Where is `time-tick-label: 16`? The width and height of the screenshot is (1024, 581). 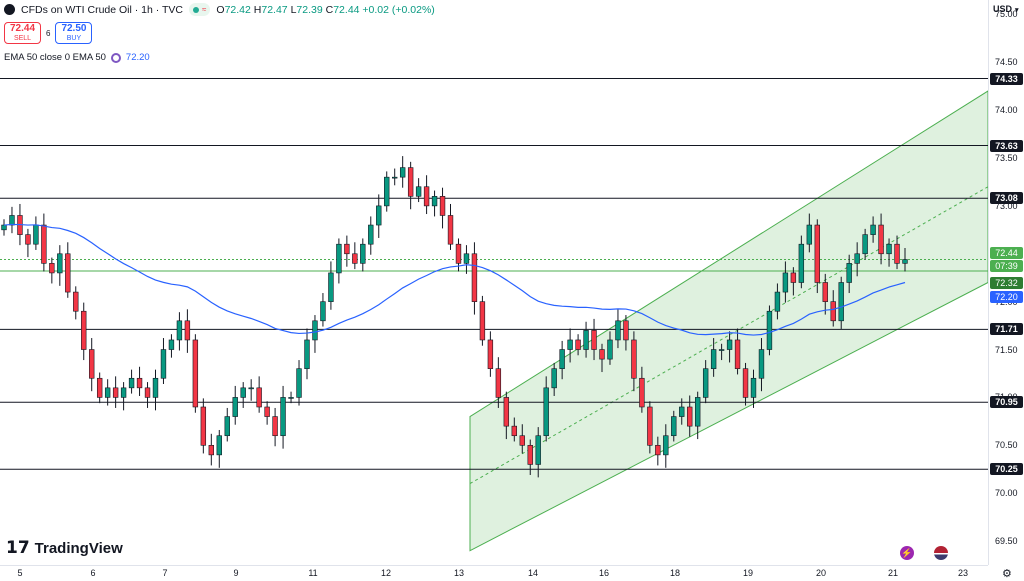 time-tick-label: 16 is located at coordinates (604, 573).